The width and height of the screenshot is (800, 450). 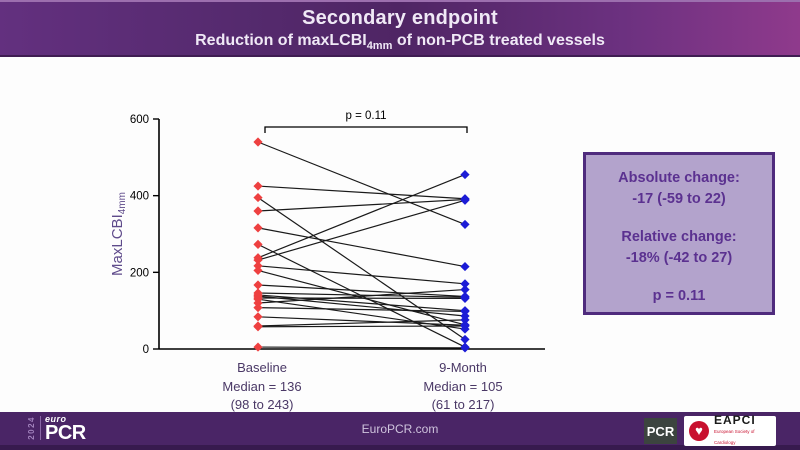 What do you see at coordinates (139, 273) in the screenshot?
I see `y-tick-label: 200` at bounding box center [139, 273].